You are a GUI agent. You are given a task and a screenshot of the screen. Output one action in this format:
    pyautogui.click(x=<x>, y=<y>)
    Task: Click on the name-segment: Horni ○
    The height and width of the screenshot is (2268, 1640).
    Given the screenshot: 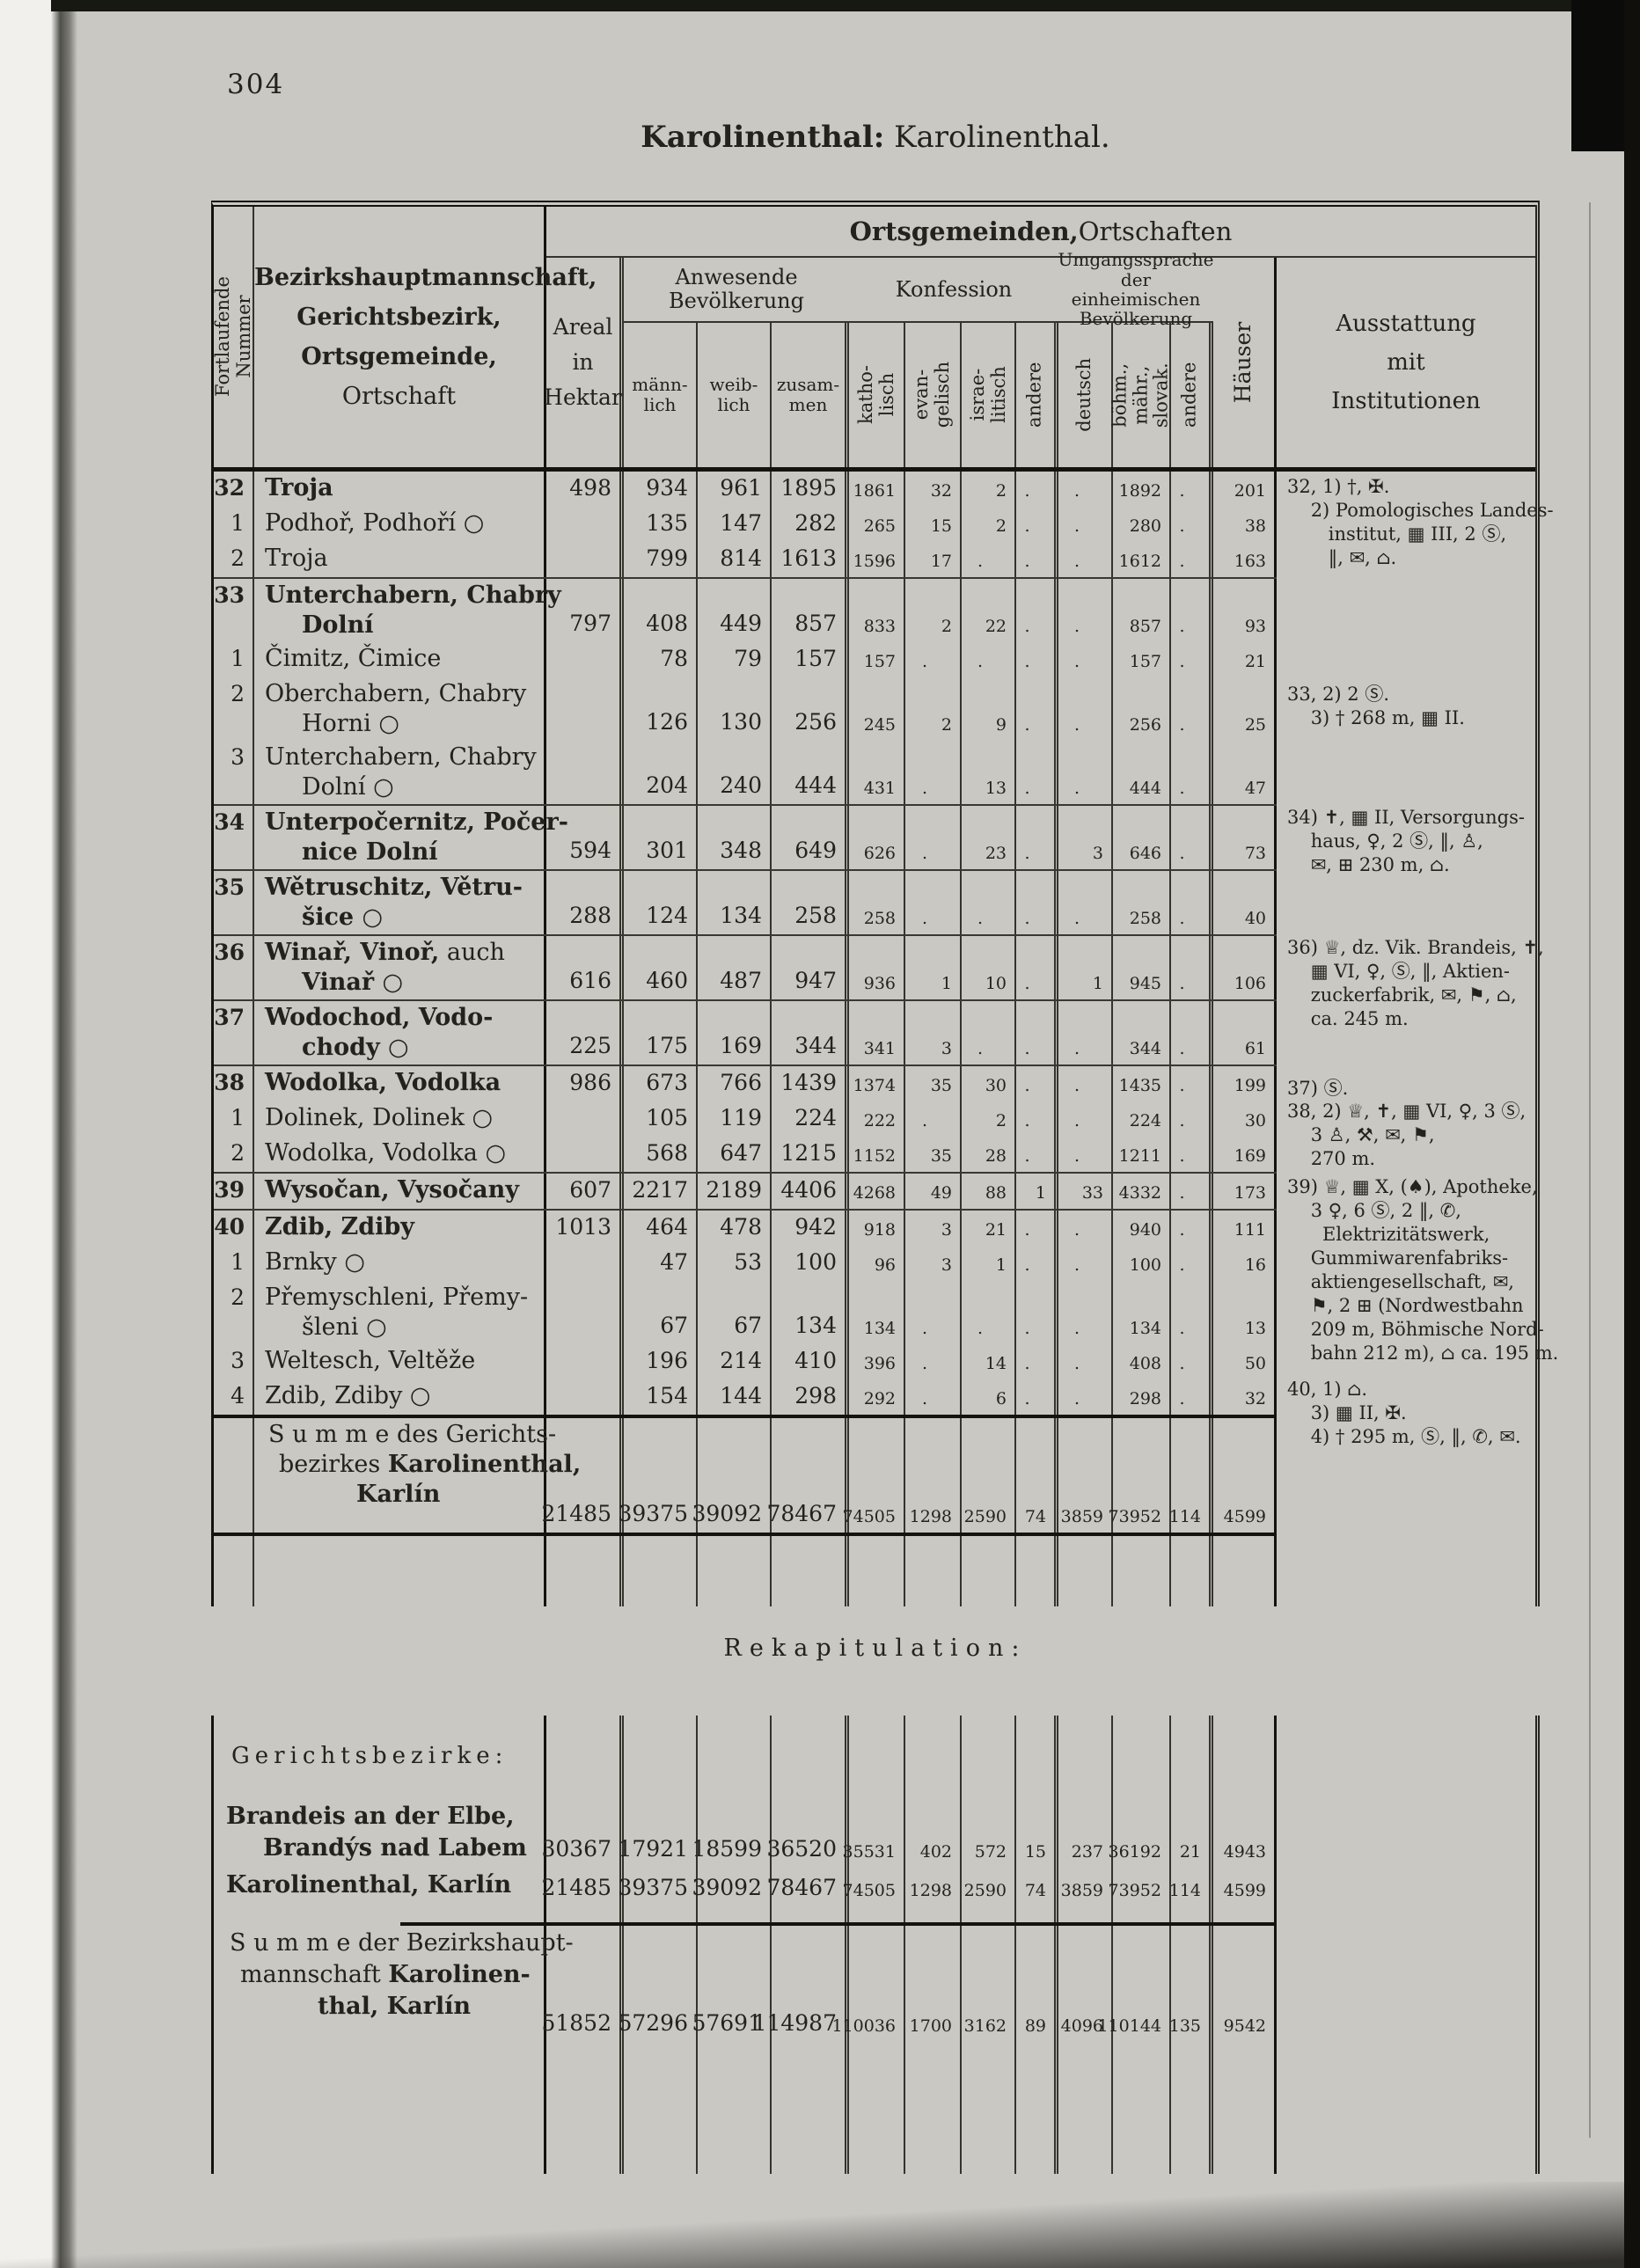 What is the action you would take?
    pyautogui.click(x=350, y=723)
    